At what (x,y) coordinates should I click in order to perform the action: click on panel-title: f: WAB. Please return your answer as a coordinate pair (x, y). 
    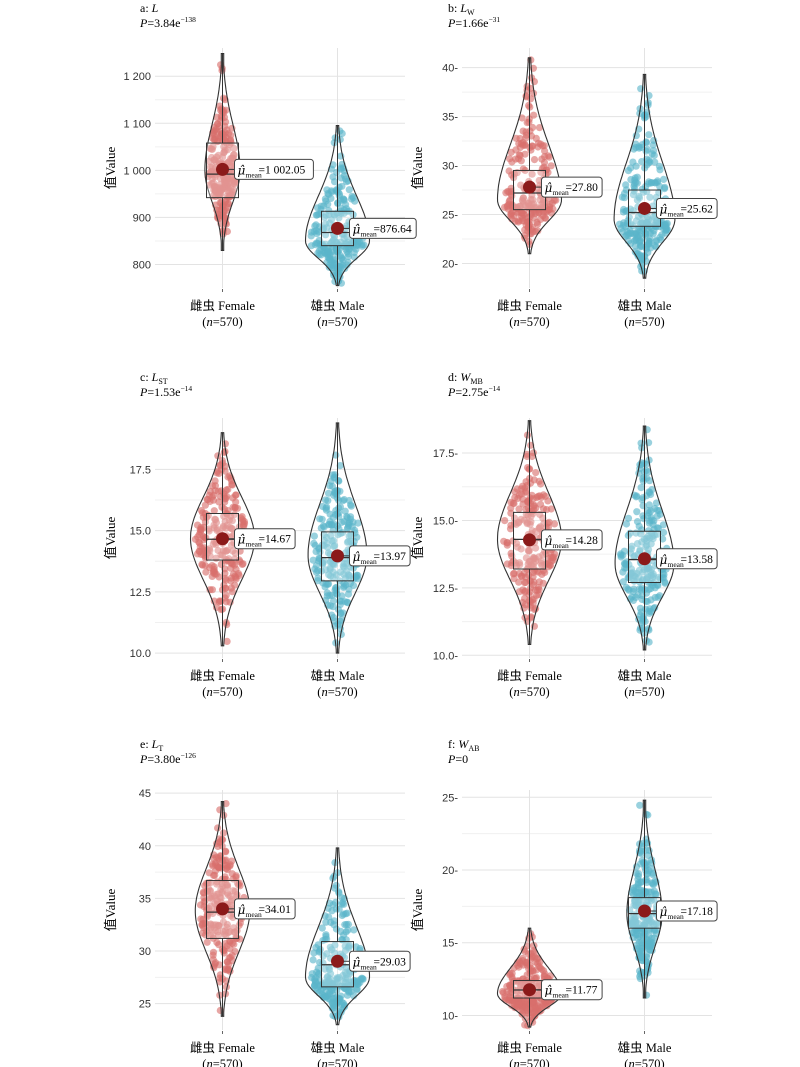
    Looking at the image, I should click on (463, 745).